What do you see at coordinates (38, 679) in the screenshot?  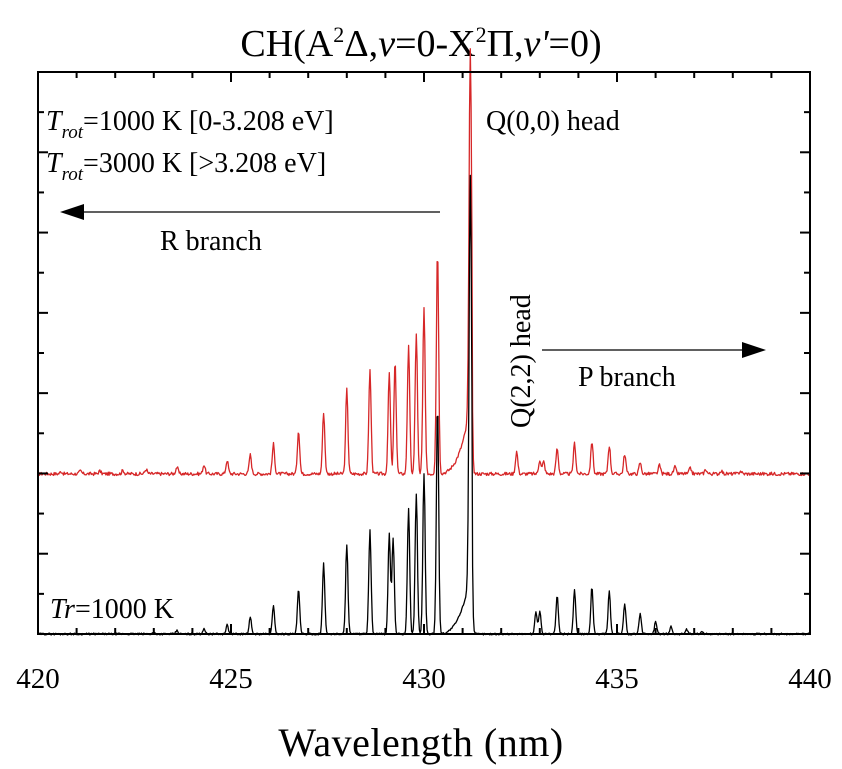 I see `x-tick-label: 420` at bounding box center [38, 679].